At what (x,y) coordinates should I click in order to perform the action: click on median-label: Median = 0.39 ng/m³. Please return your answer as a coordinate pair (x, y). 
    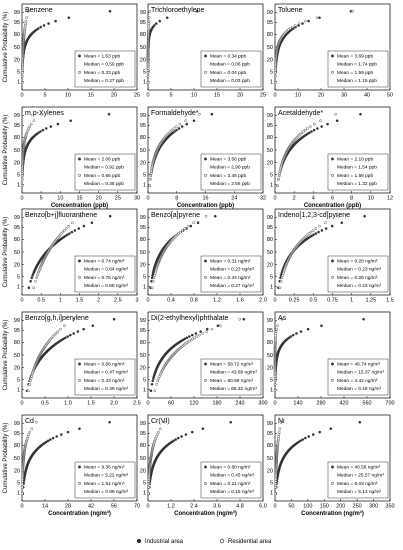
    Looking at the image, I should click on (106, 389).